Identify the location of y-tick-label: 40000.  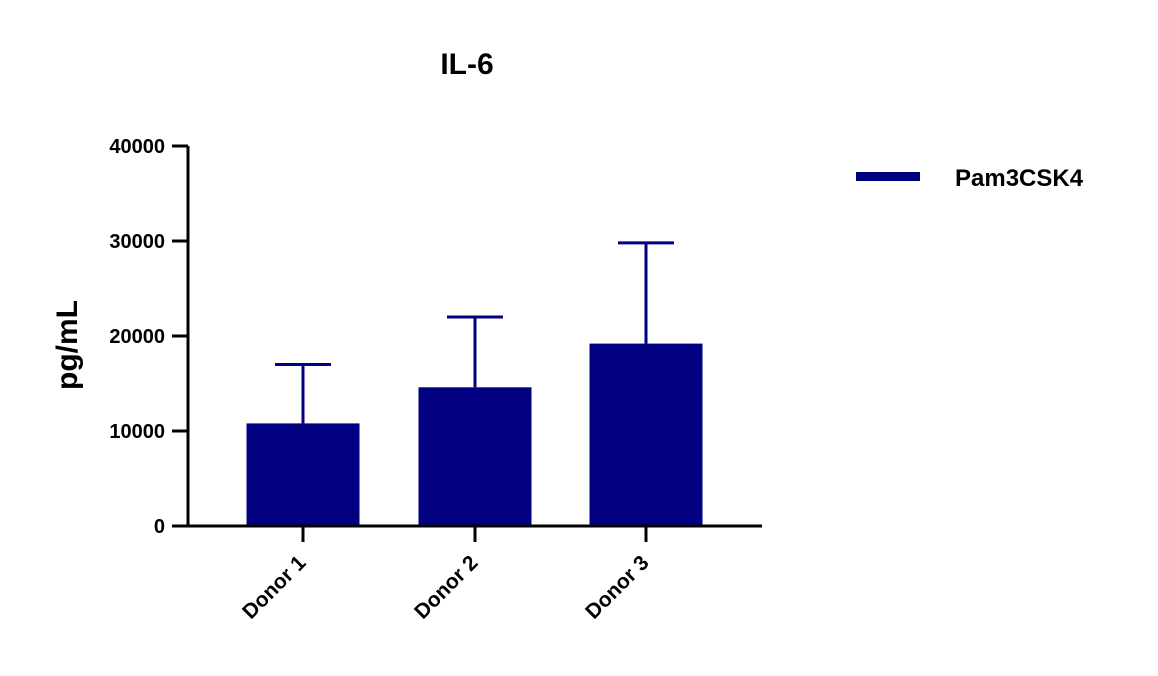
(137, 147).